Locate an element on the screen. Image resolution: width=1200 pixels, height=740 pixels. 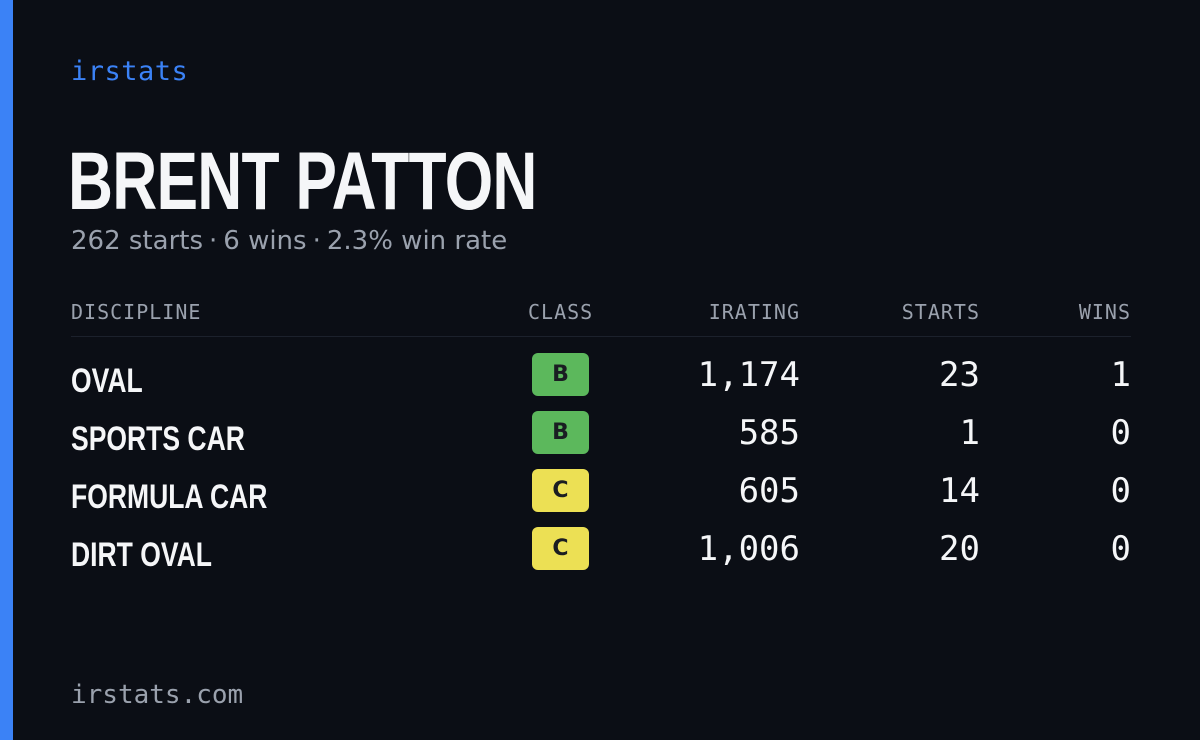
starts-value: 20 is located at coordinates (959, 549).